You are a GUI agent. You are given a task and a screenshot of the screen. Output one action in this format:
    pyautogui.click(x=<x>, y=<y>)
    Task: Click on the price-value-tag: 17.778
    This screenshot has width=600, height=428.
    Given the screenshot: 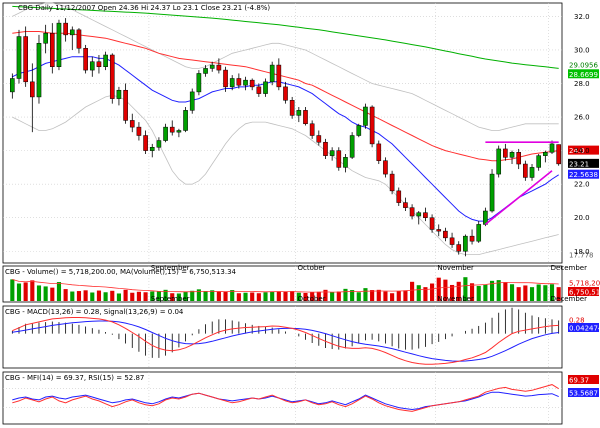 What is the action you would take?
    pyautogui.click(x=581, y=255)
    